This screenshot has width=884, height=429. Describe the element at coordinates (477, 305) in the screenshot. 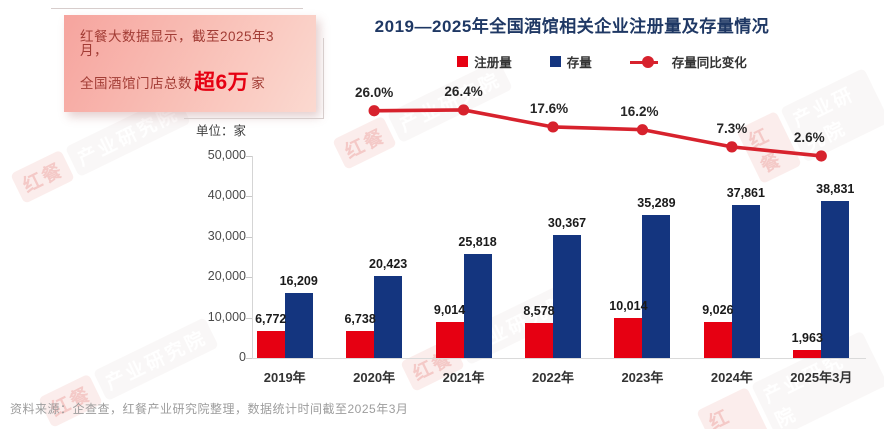

I see `bar-stock-2021年` at that location.